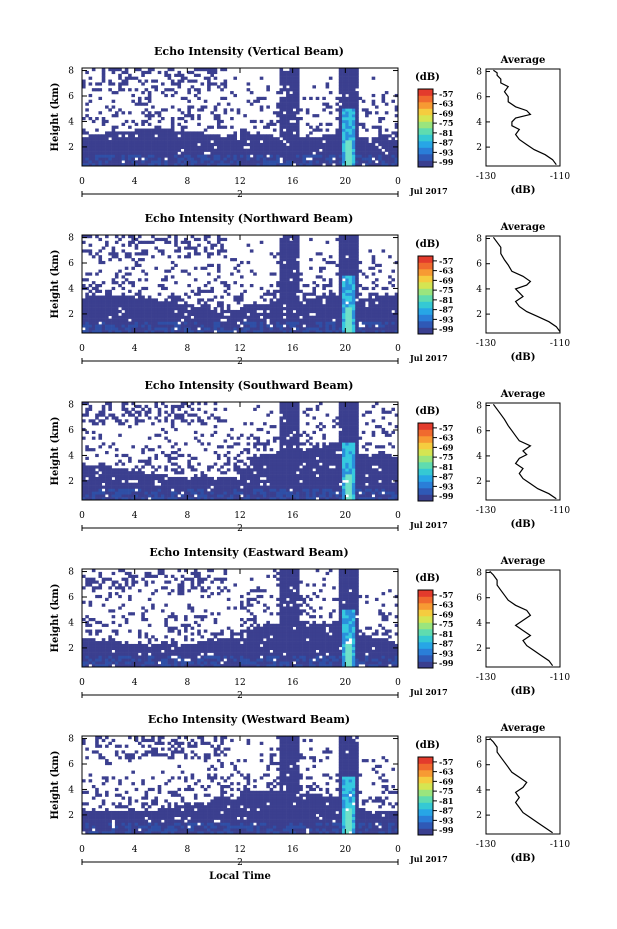 The height and width of the screenshot is (929, 617). I want to click on colorbar-swatch, so click(425, 138).